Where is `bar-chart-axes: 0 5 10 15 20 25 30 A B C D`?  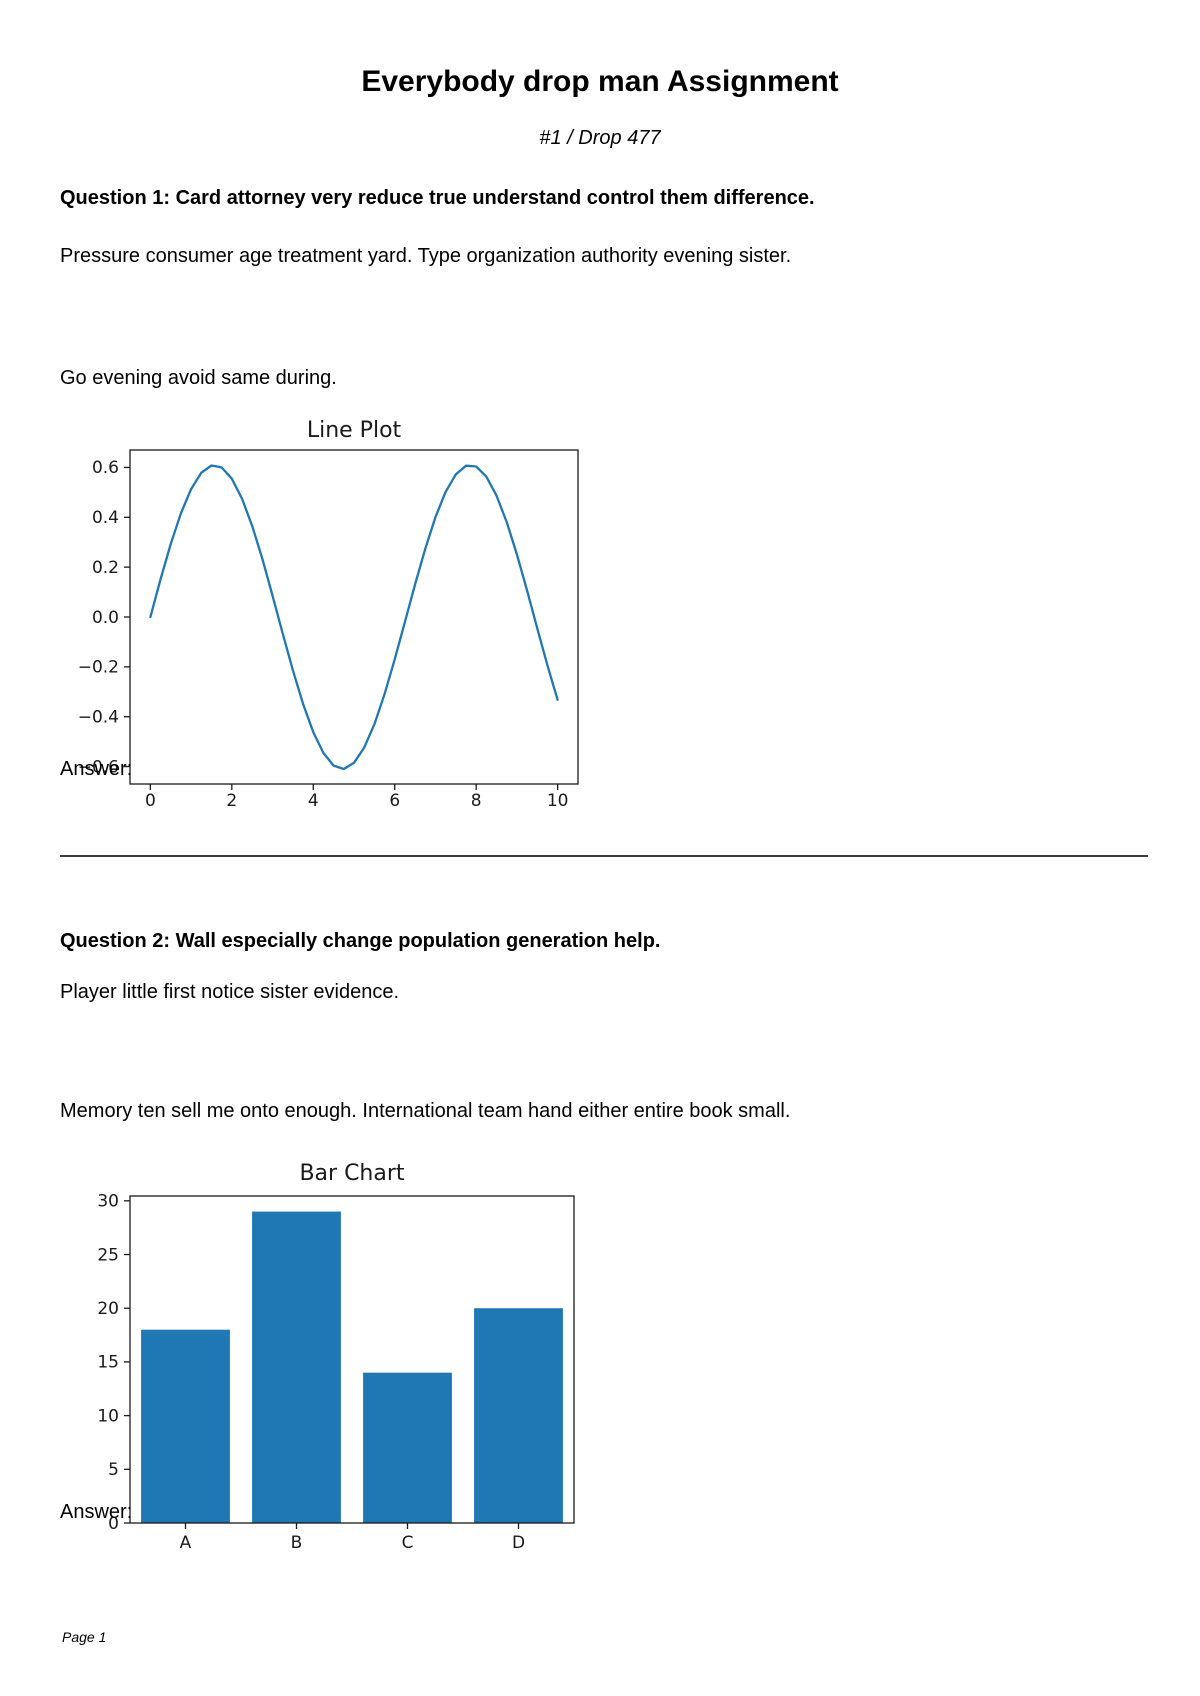
bar-chart-axes: 0 5 10 15 20 25 30 A B C D is located at coordinates (336, 1372).